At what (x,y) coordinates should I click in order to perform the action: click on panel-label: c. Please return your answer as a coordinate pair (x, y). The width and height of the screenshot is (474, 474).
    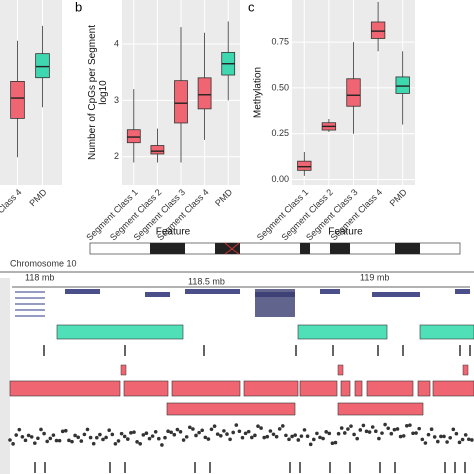
    Looking at the image, I should click on (251, 7).